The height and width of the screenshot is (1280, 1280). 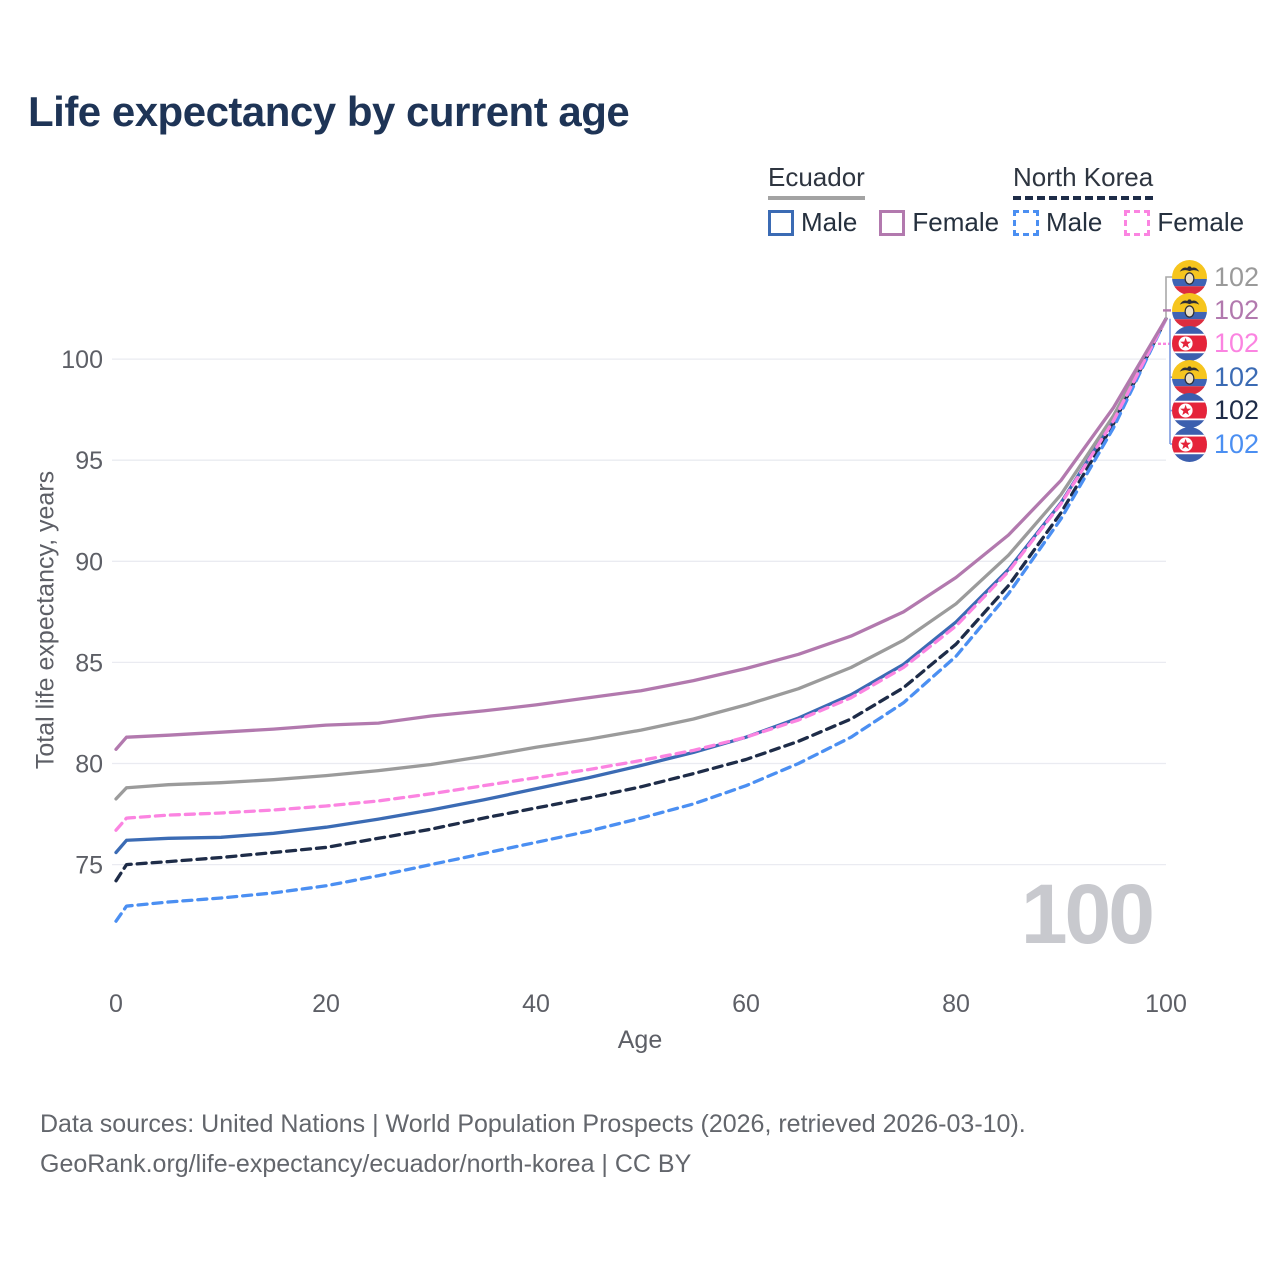 What do you see at coordinates (1083, 181) in the screenshot?
I see `legend-group-title-north-korea: North Korea` at bounding box center [1083, 181].